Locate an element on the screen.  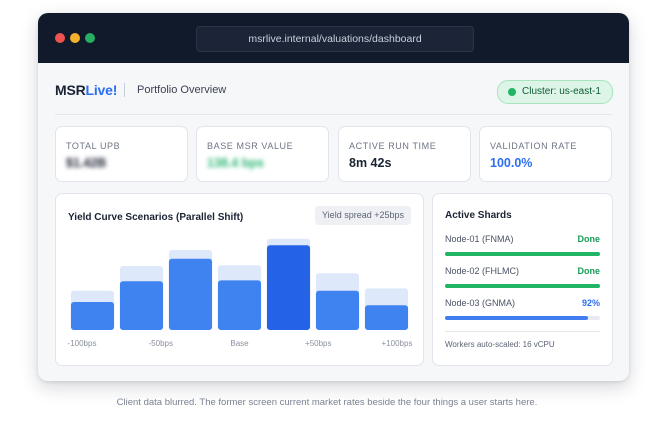
stat-label: BASE MSR VALUE is located at coordinates (250, 146).